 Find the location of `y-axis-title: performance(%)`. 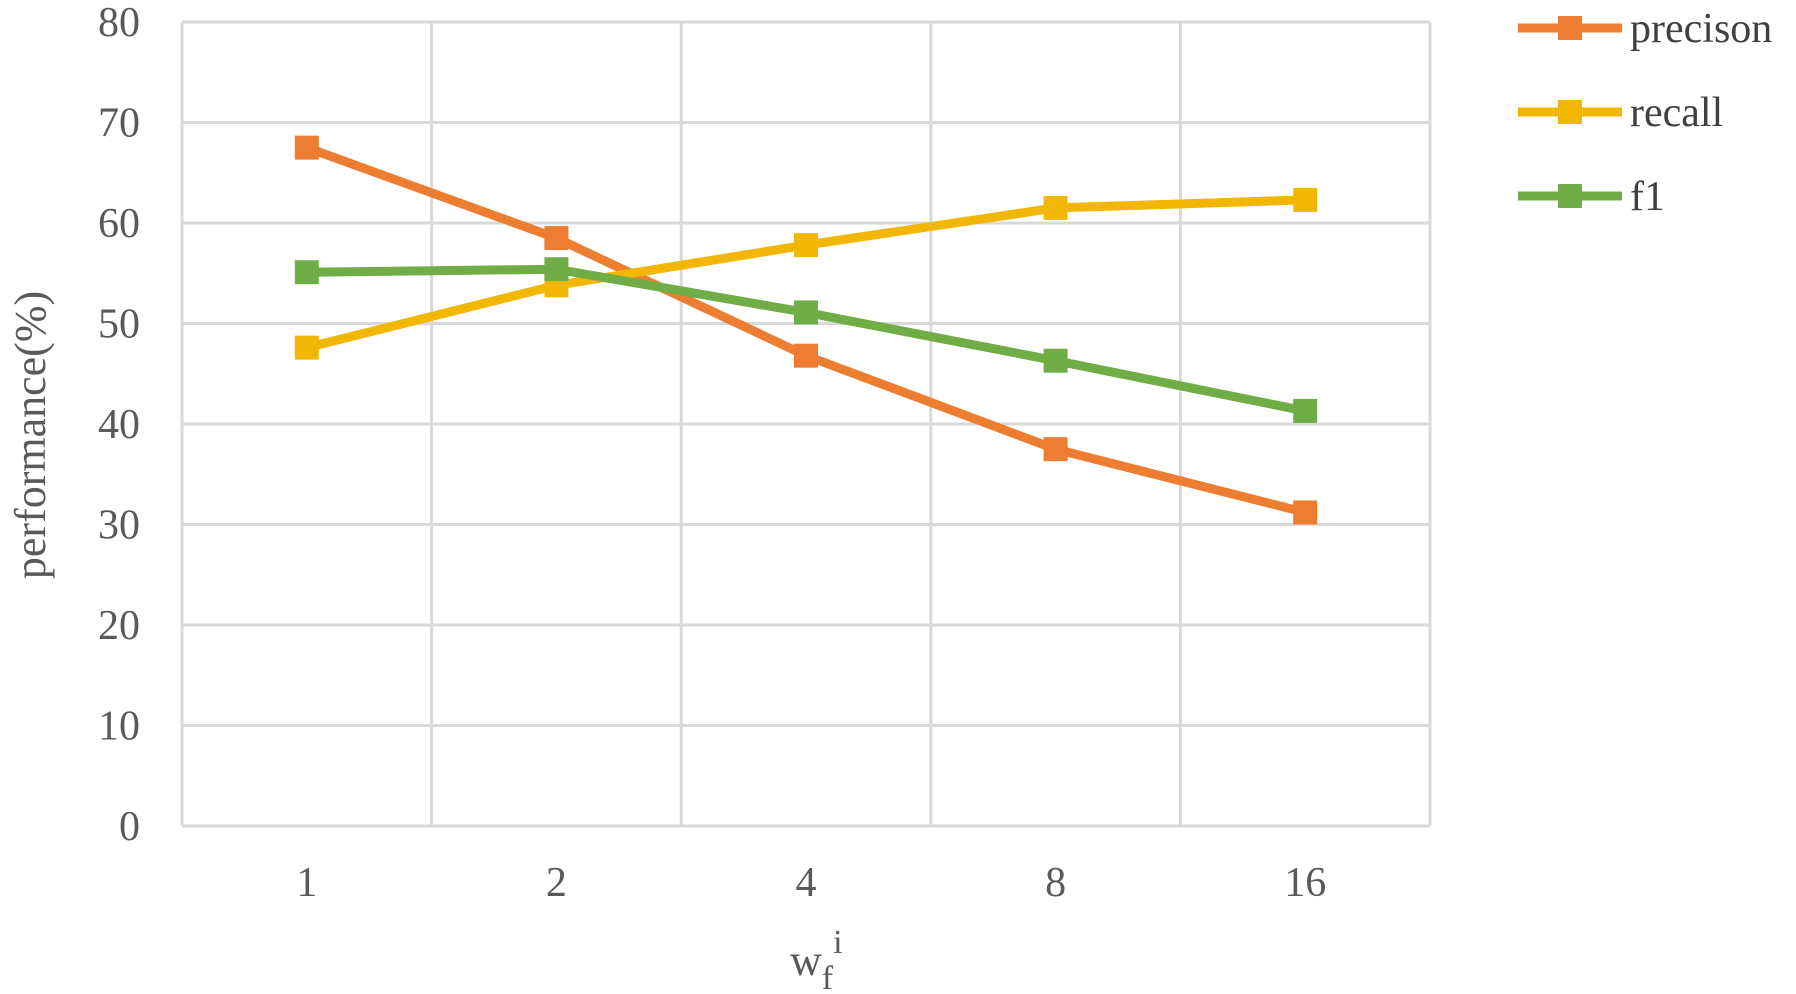

y-axis-title: performance(%) is located at coordinates (30, 435).